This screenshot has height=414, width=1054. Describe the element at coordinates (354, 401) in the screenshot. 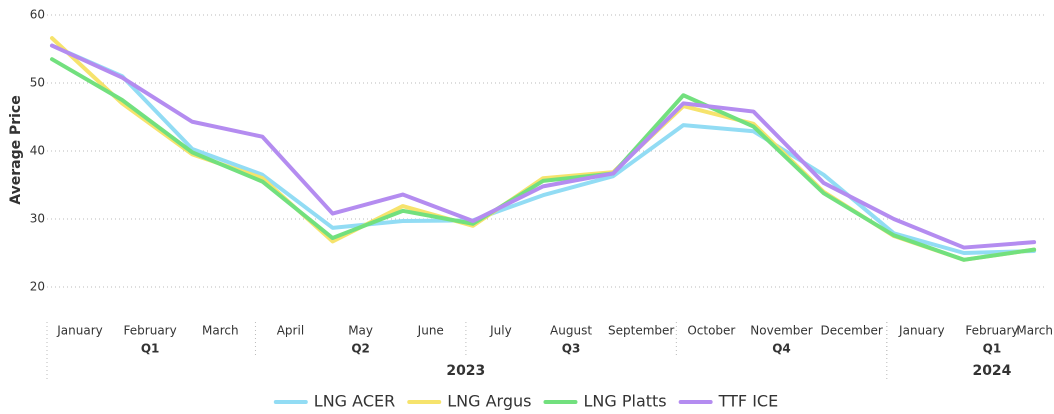

I see `legend-label: LNG ACER` at that location.